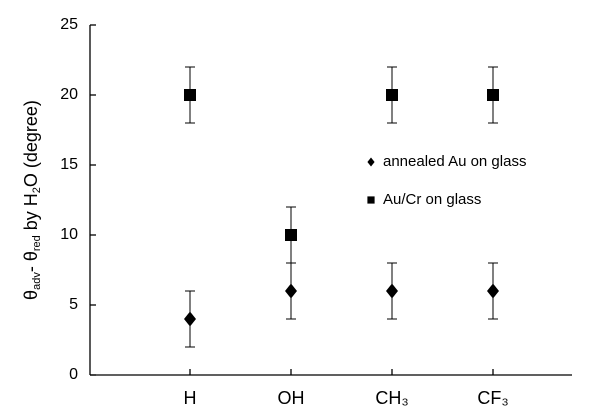 This screenshot has height=418, width=592. I want to click on y-axis-label: θadv- θred by H2O (degree), so click(32, 200).